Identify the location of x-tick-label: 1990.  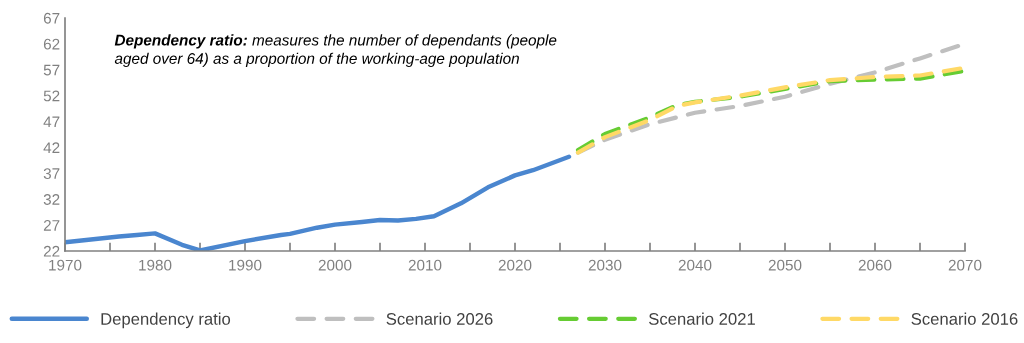
(245, 265).